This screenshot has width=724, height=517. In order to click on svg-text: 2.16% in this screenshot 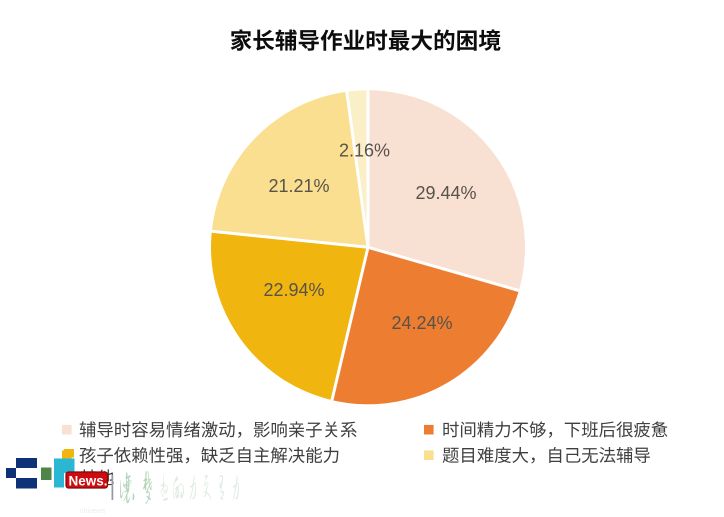, I will do `click(364, 151)`.